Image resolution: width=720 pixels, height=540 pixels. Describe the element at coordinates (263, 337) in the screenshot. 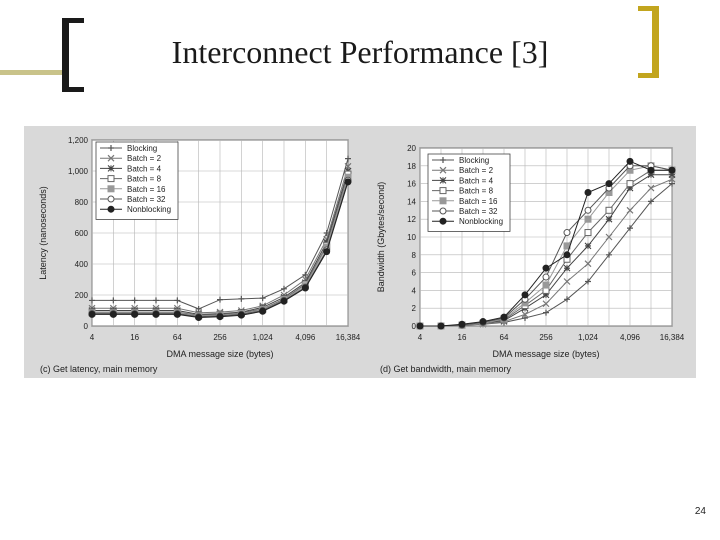

I see `latency-chart-xtick-label: 1,024` at that location.